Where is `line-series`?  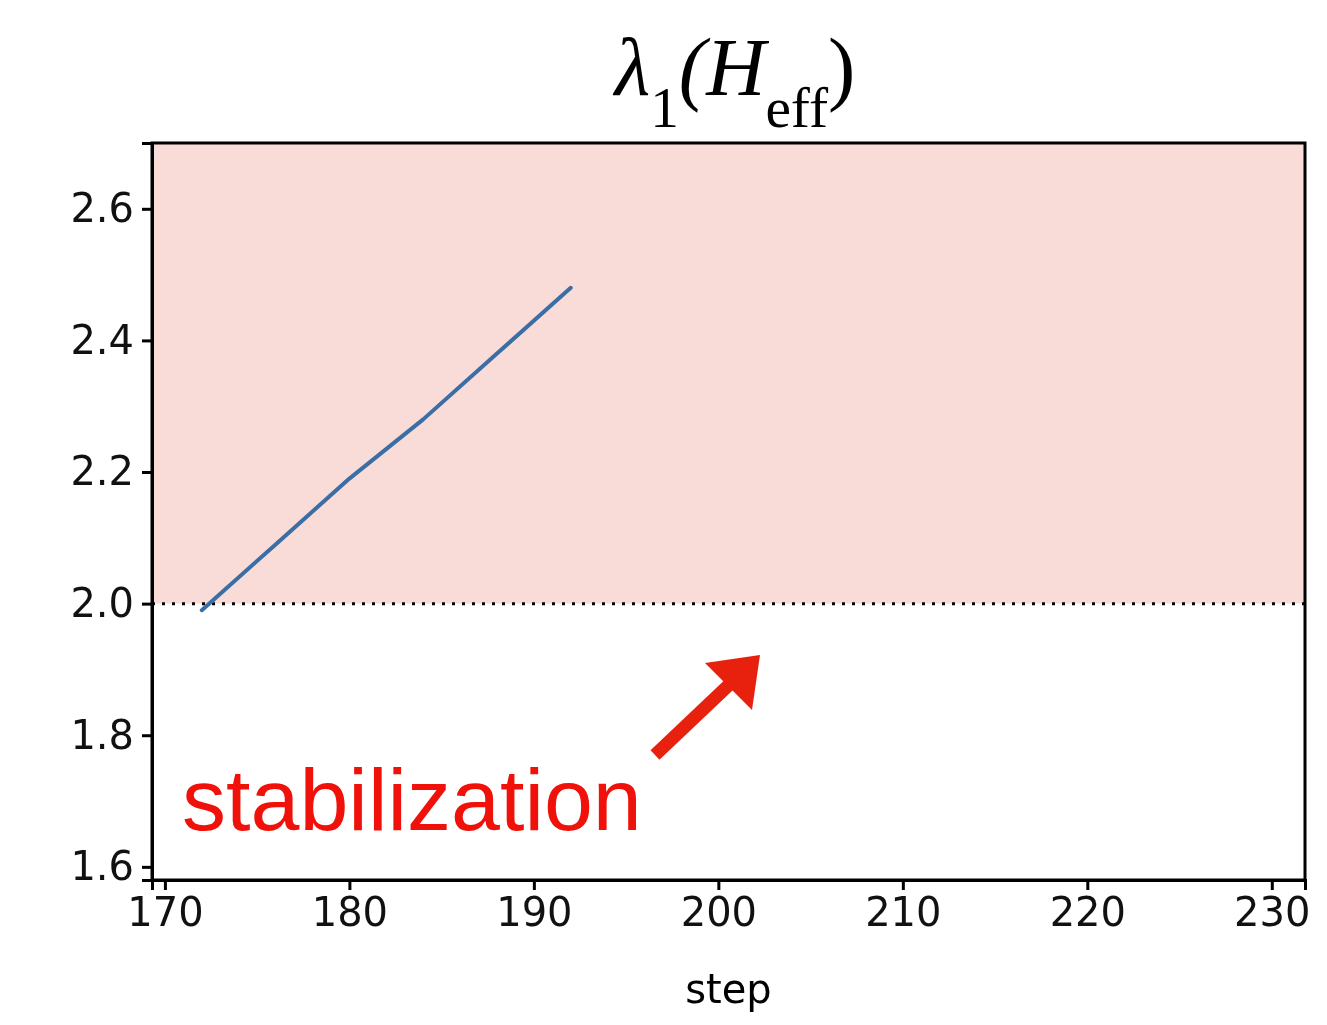
line-series is located at coordinates (386, 449).